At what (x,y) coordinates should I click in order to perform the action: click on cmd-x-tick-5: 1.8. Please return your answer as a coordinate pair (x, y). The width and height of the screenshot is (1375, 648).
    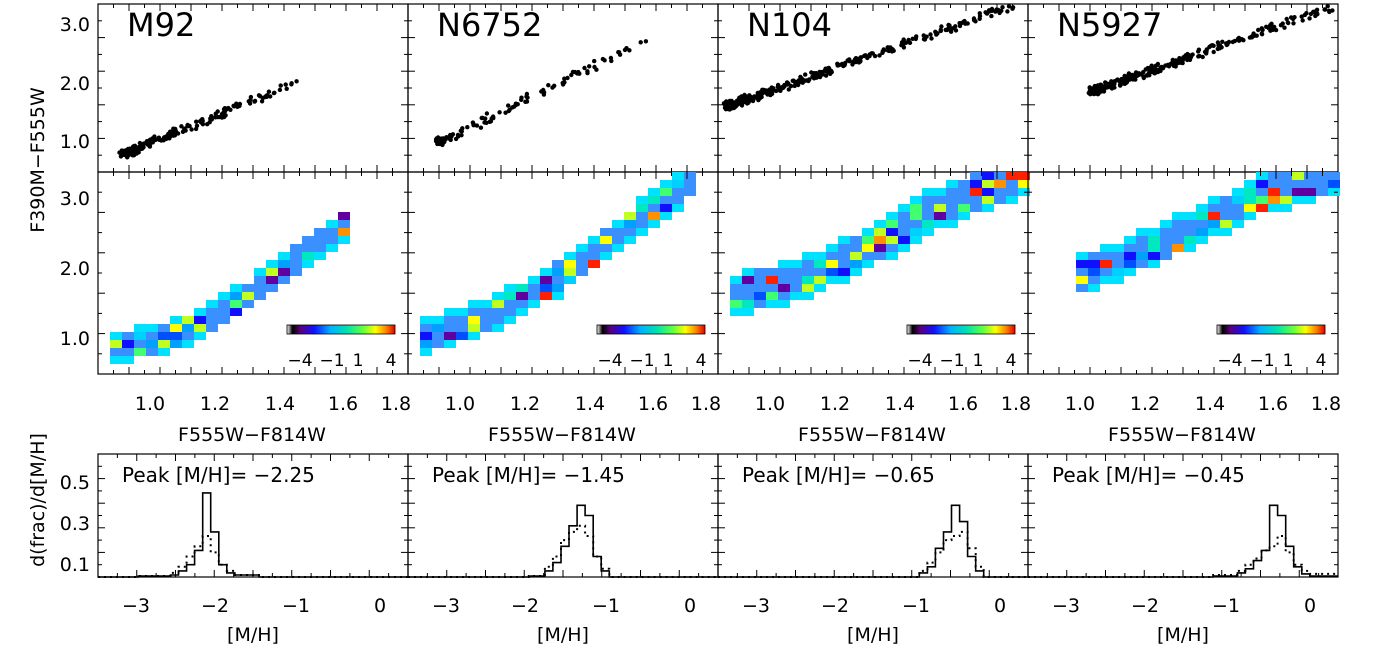
    Looking at the image, I should click on (1326, 404).